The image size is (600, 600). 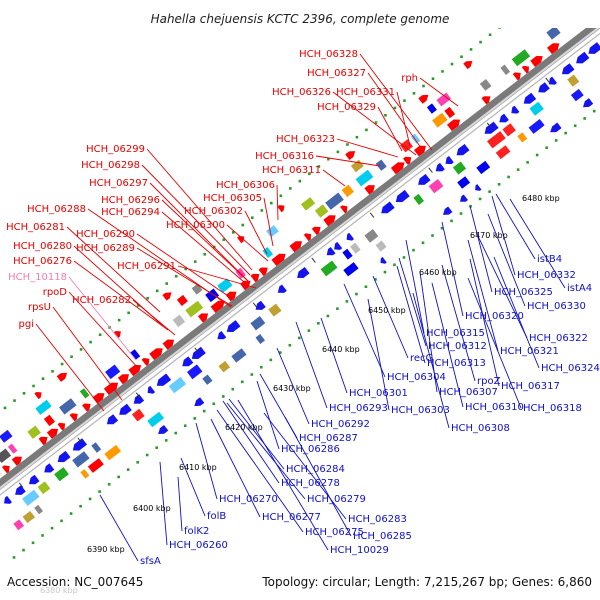 I want to click on gene-label: HCH_10029, so click(x=359, y=550).